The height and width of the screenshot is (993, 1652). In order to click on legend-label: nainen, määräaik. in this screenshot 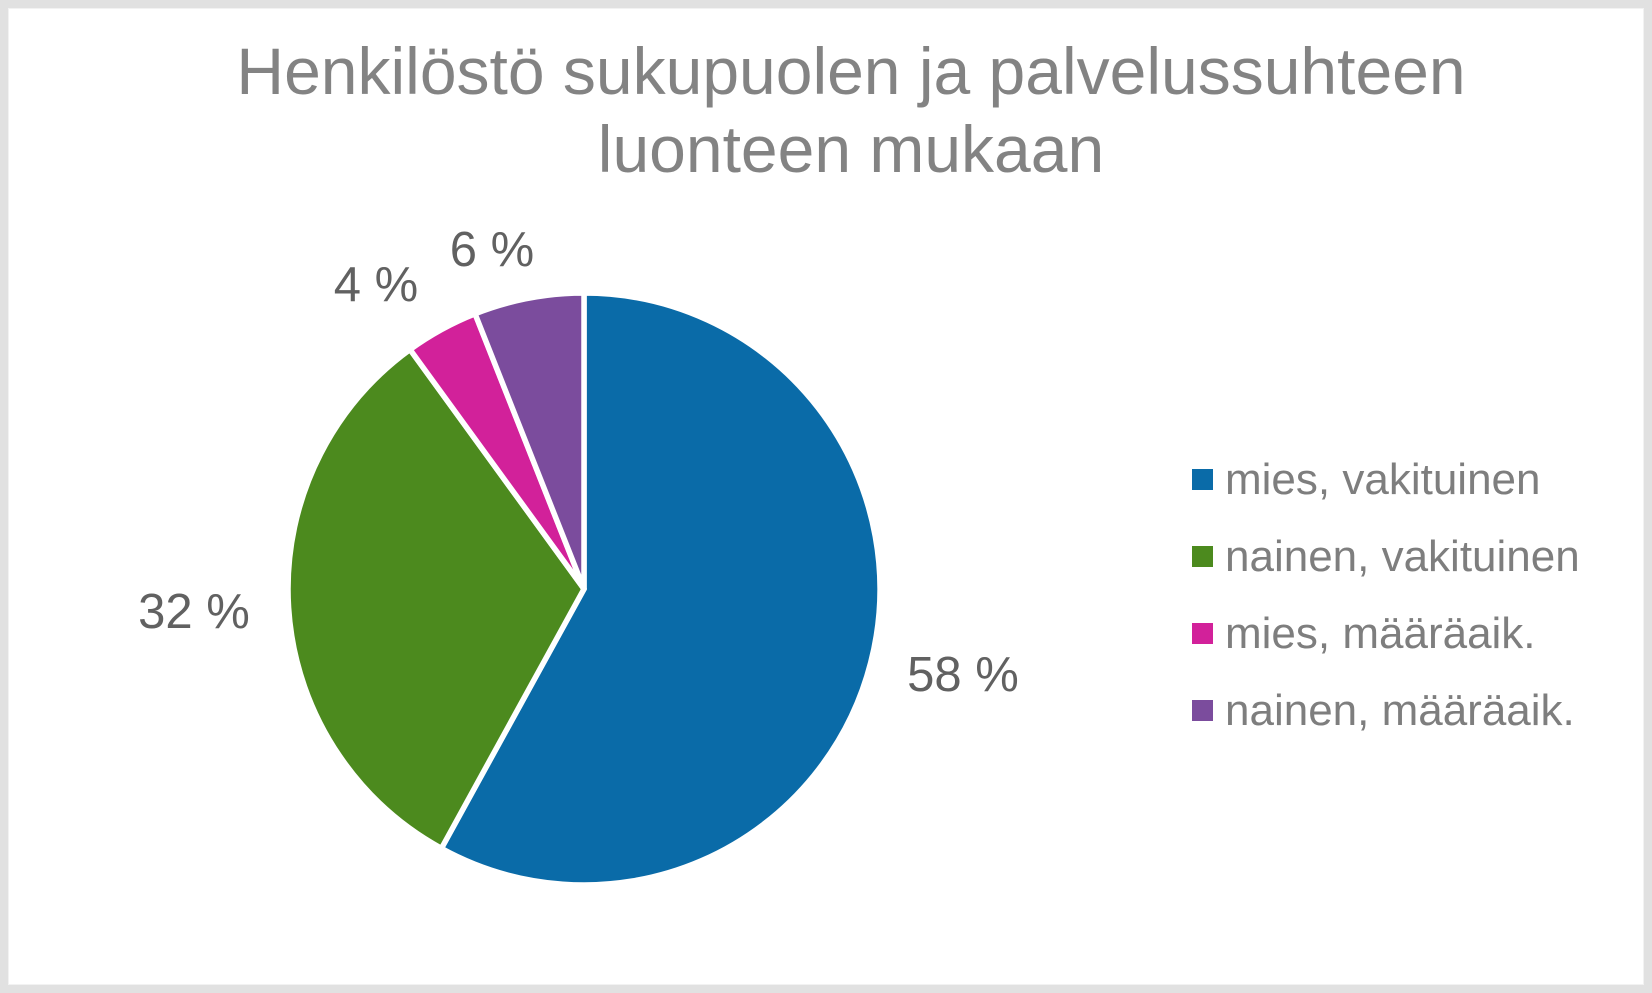, I will do `click(1400, 710)`.